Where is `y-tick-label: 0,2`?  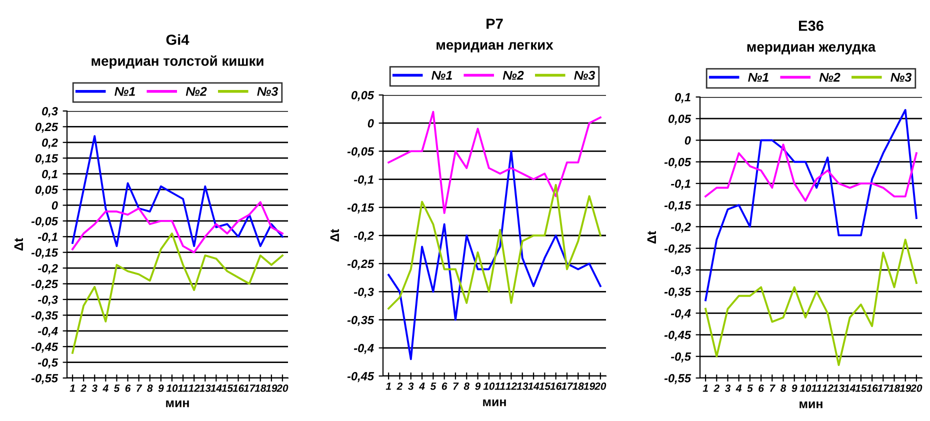
y-tick-label: 0,2 is located at coordinates (50, 143).